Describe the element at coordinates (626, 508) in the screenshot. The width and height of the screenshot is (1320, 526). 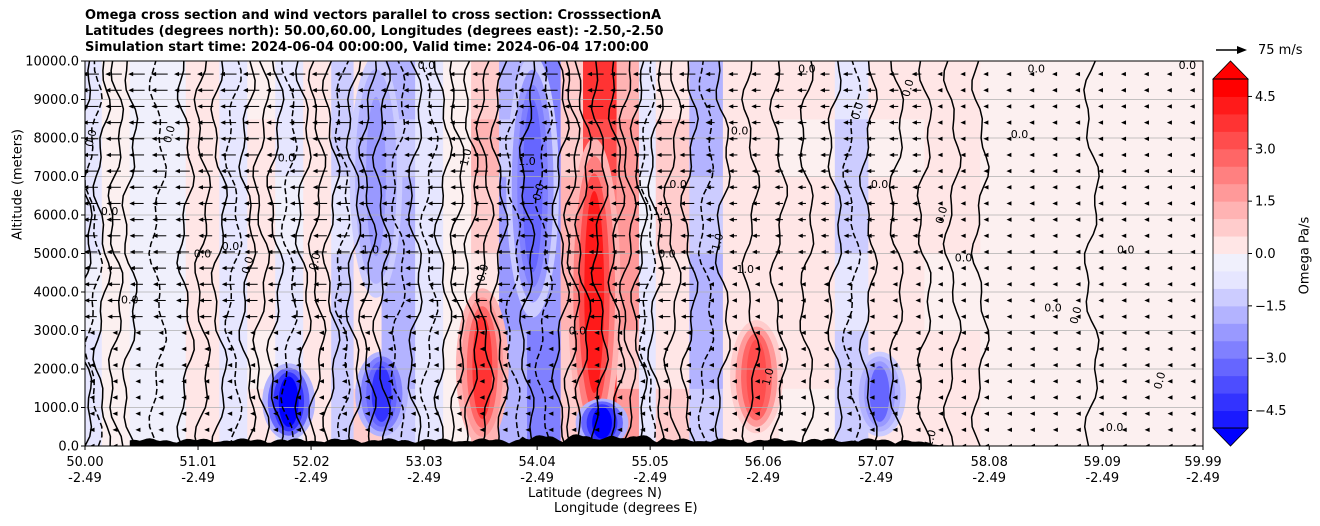
I see `x-axis-label-longitude: Longitude (degrees E)` at that location.